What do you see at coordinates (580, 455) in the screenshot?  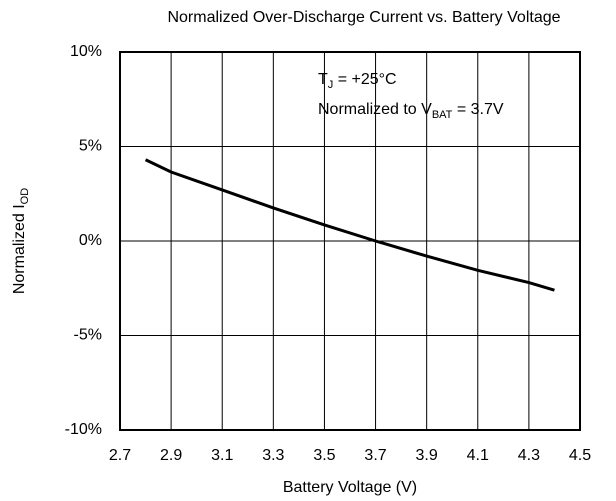 I see `x-tick-label: 4.5` at bounding box center [580, 455].